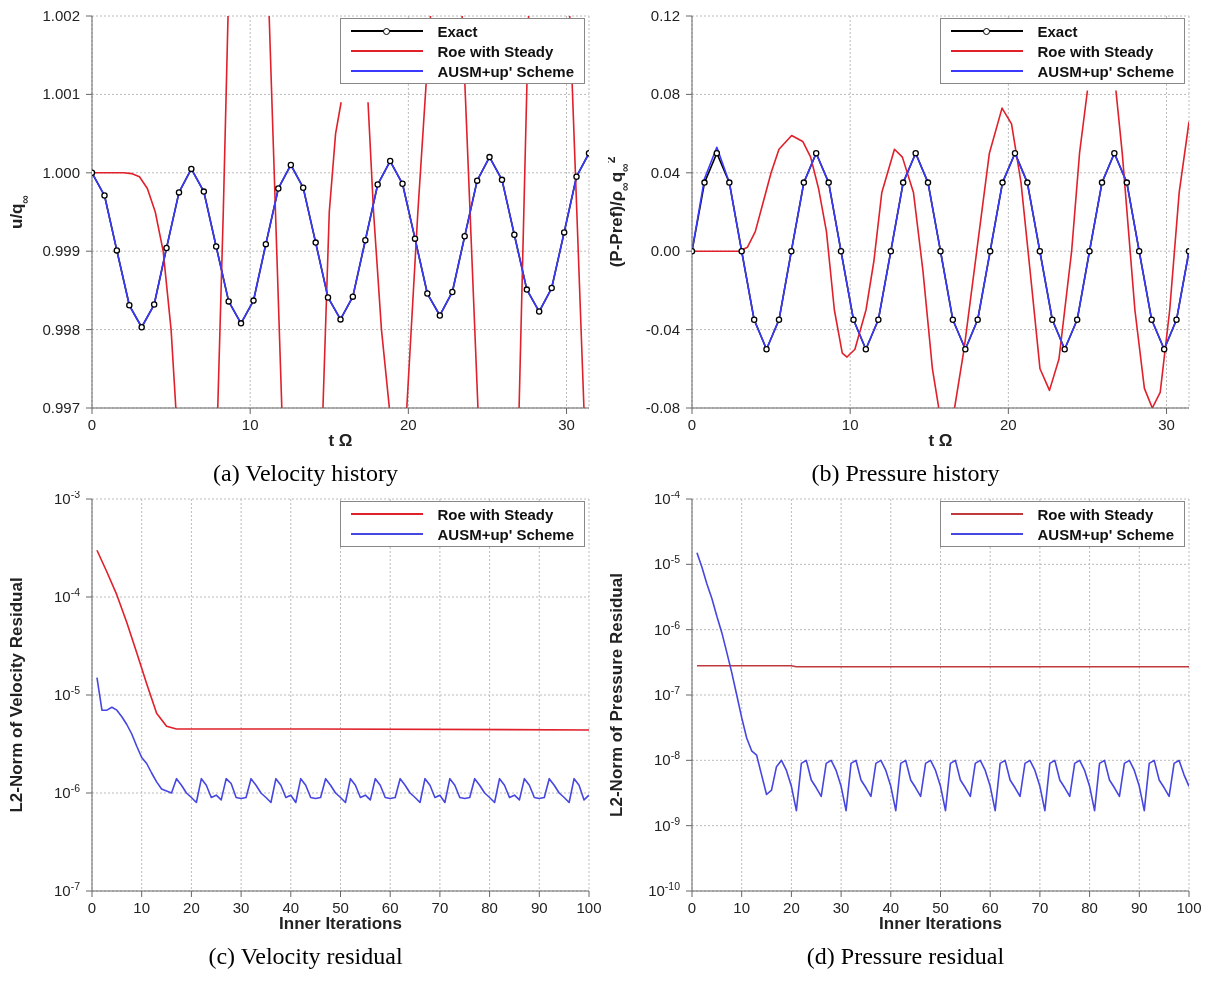  What do you see at coordinates (905, 956) in the screenshot?
I see `text: (d) Pressure residual` at bounding box center [905, 956].